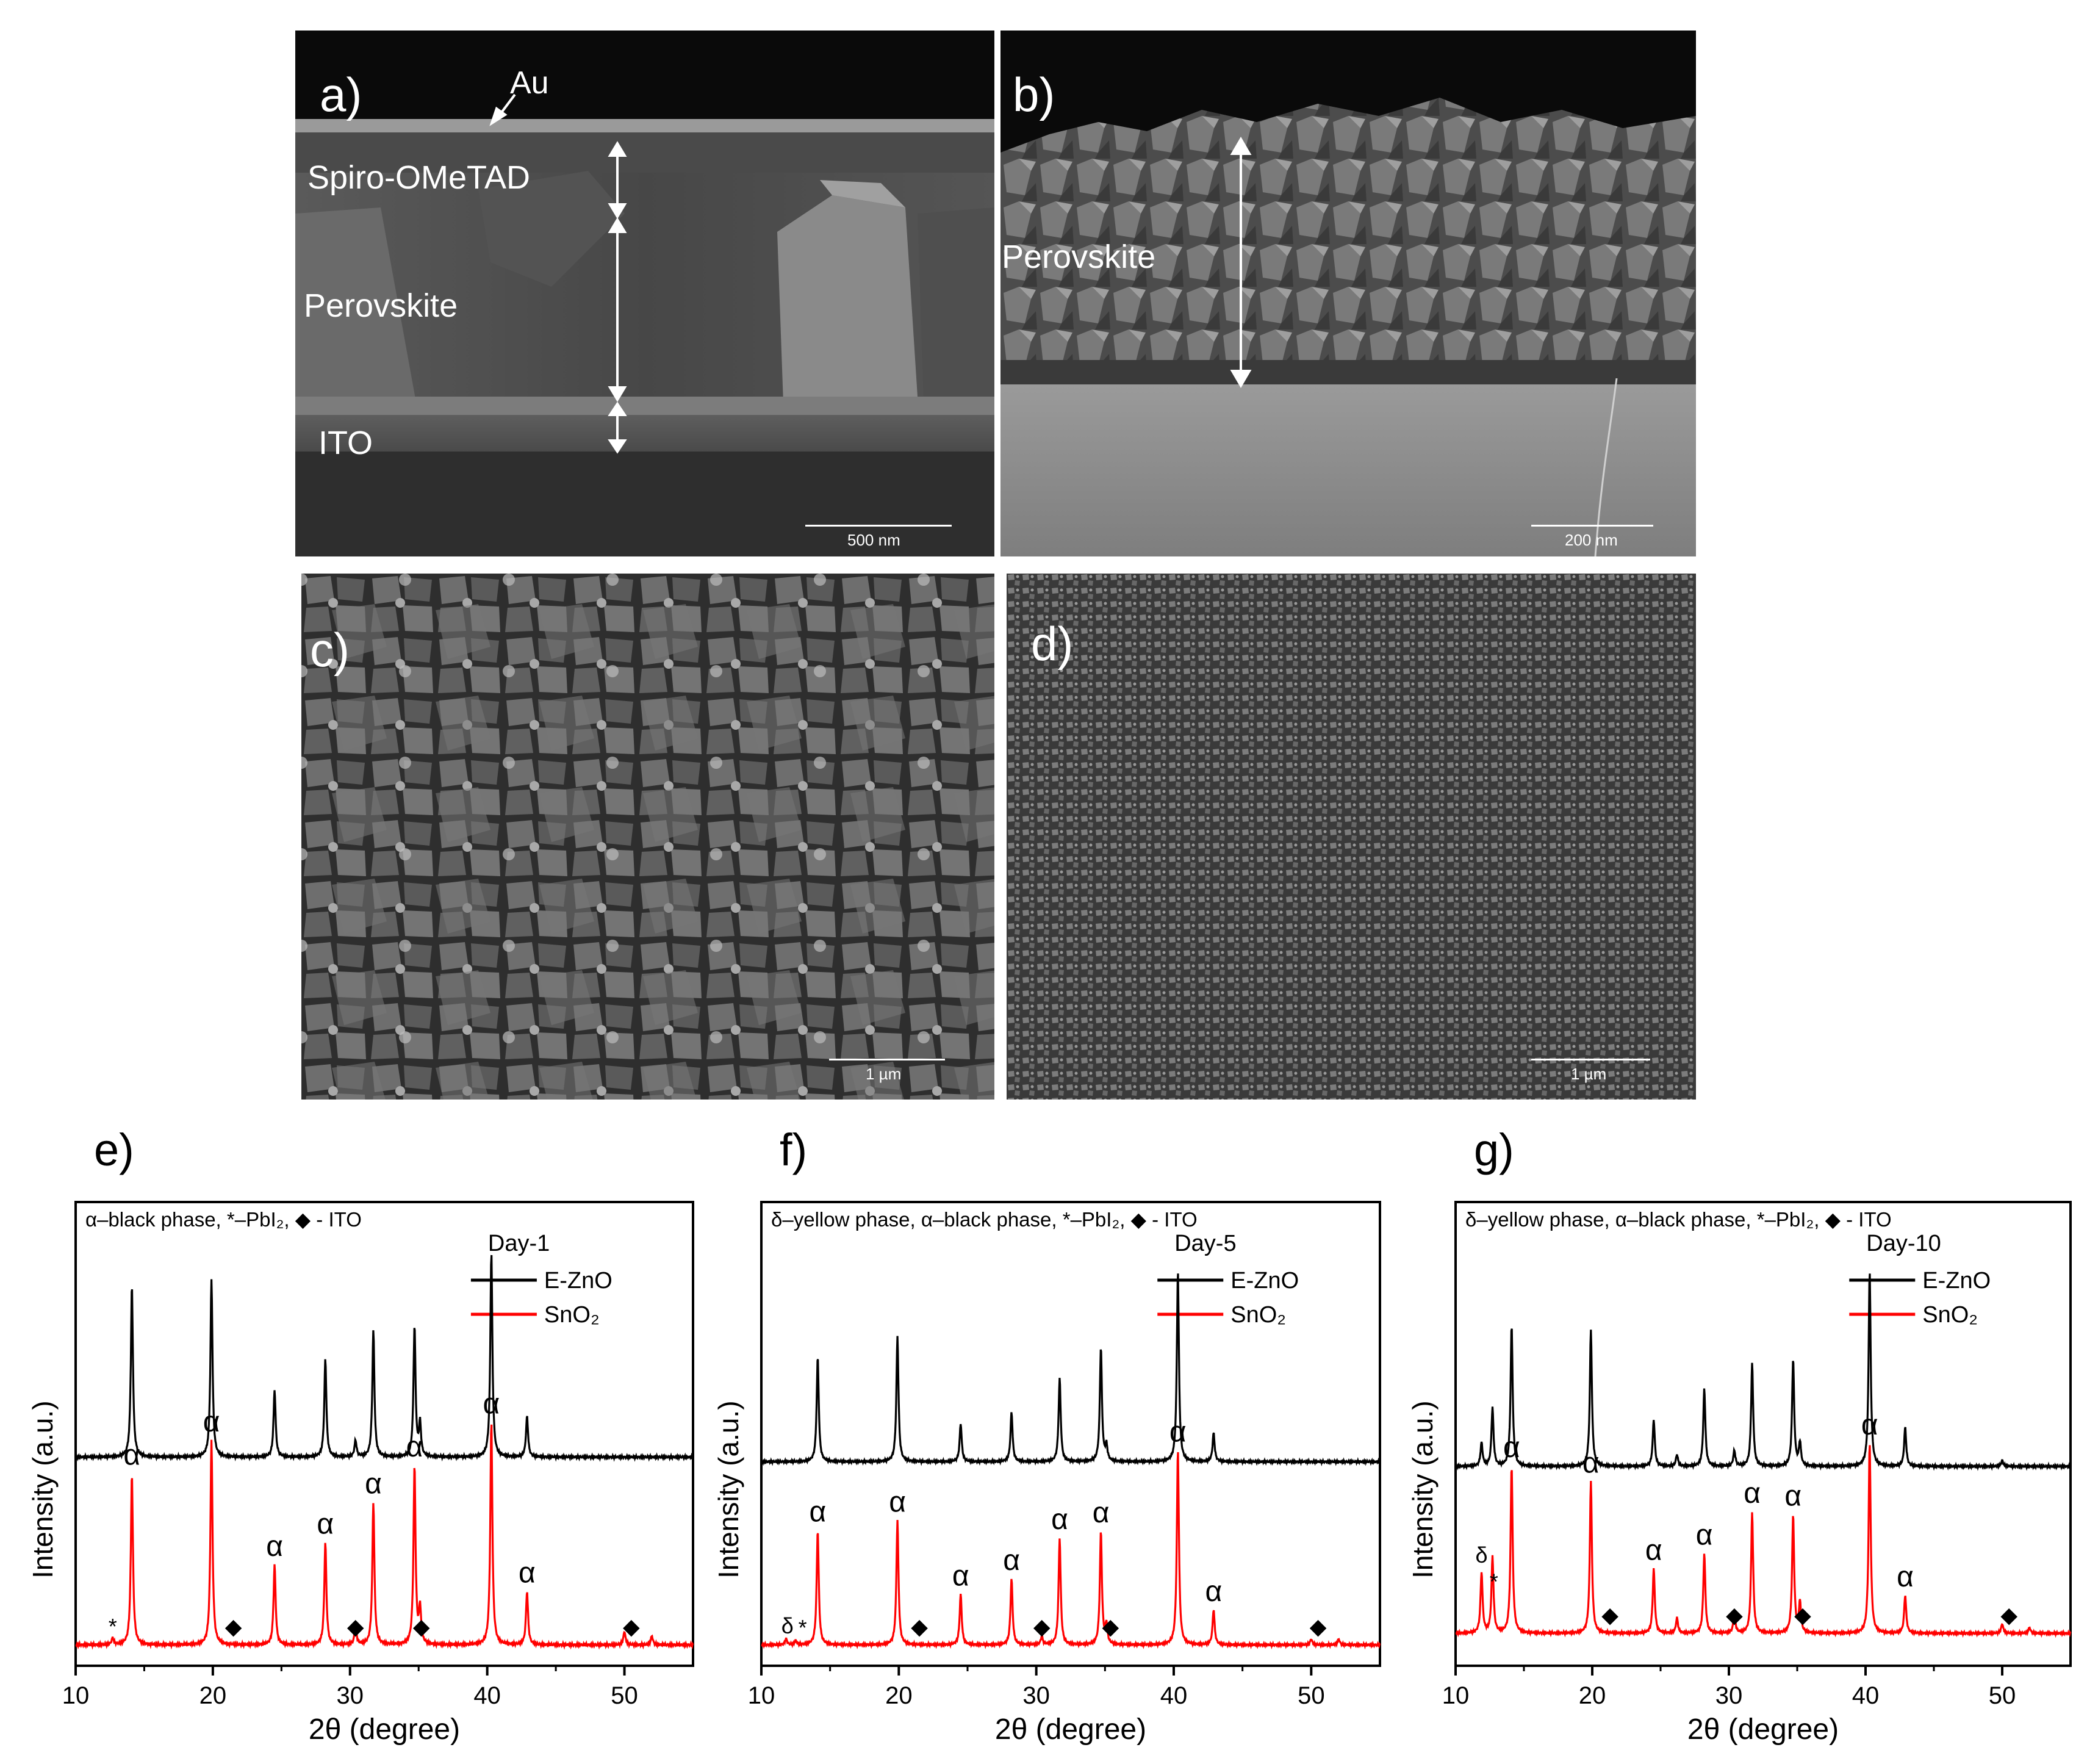 The width and height of the screenshot is (2087, 1764). I want to click on peak-marker-f-6: α, so click(1011, 1560).